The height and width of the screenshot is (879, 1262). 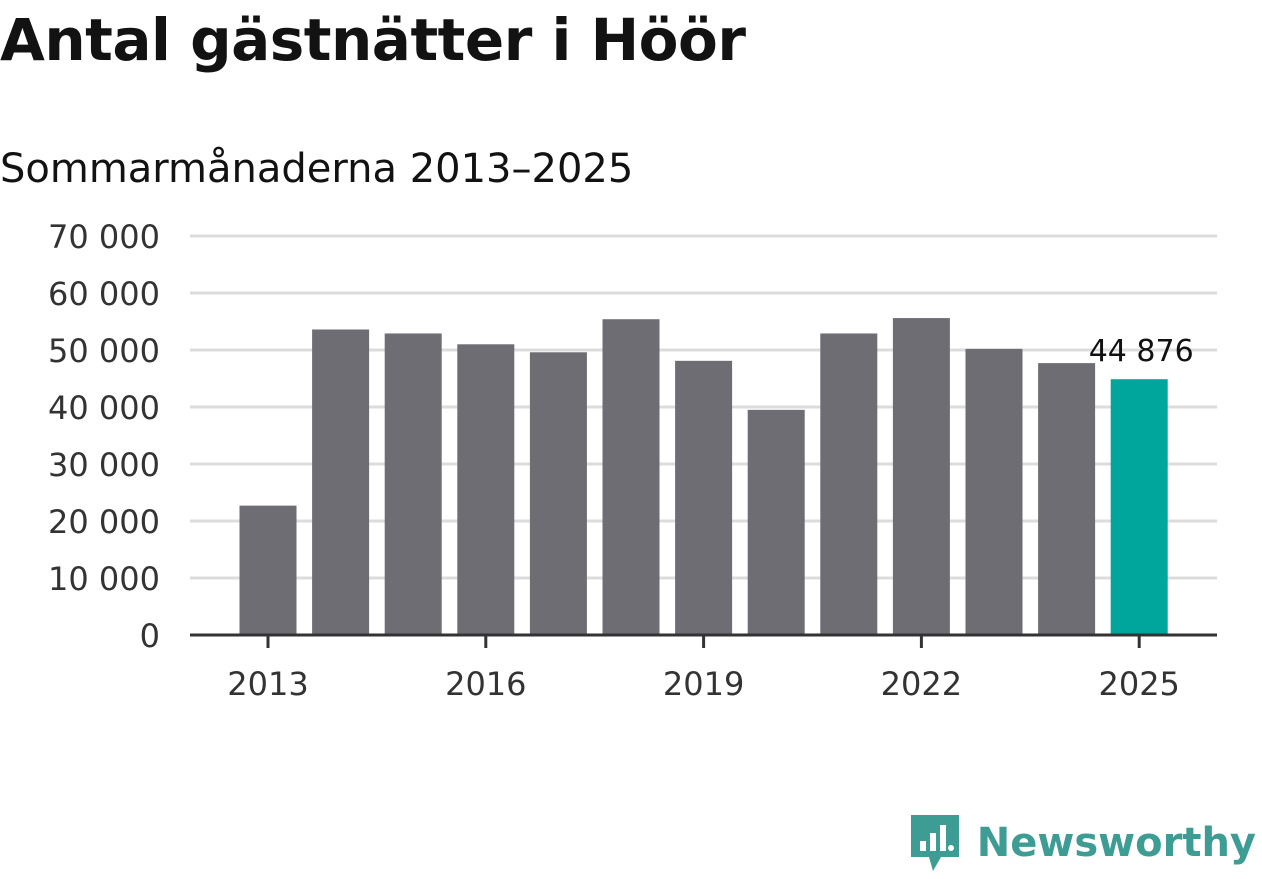 I want to click on chart-subtitle: Sommarmånaderna 2013–2025, so click(x=317, y=169).